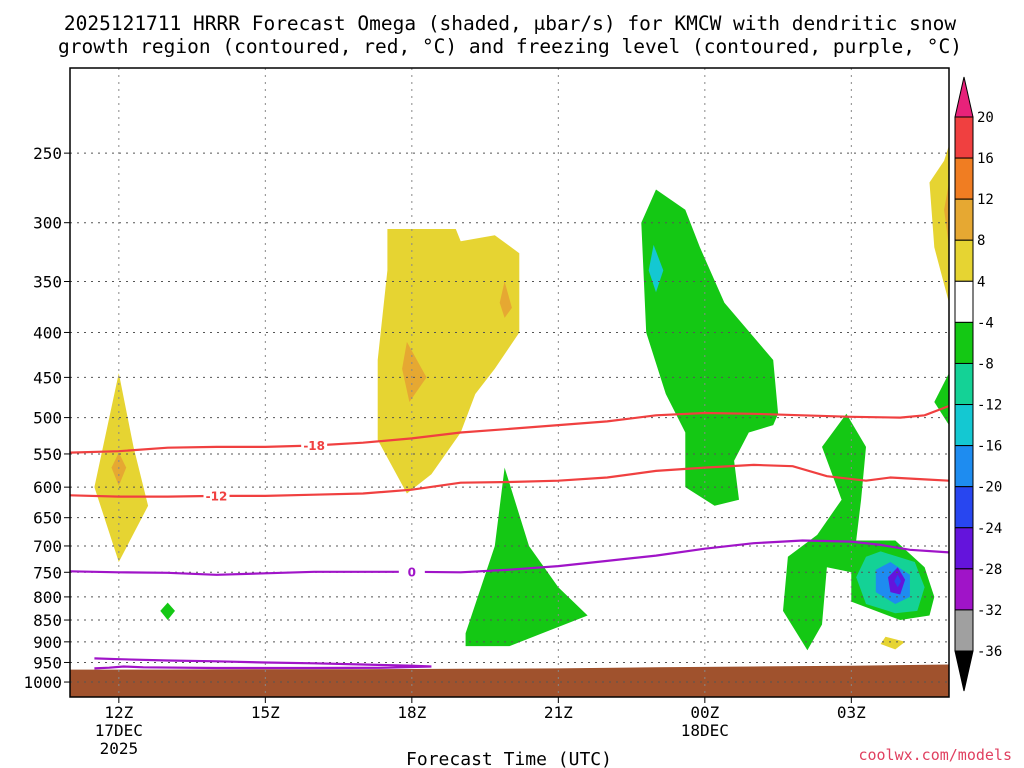  I want to click on y-tick-label-350: 350, so click(47, 282).